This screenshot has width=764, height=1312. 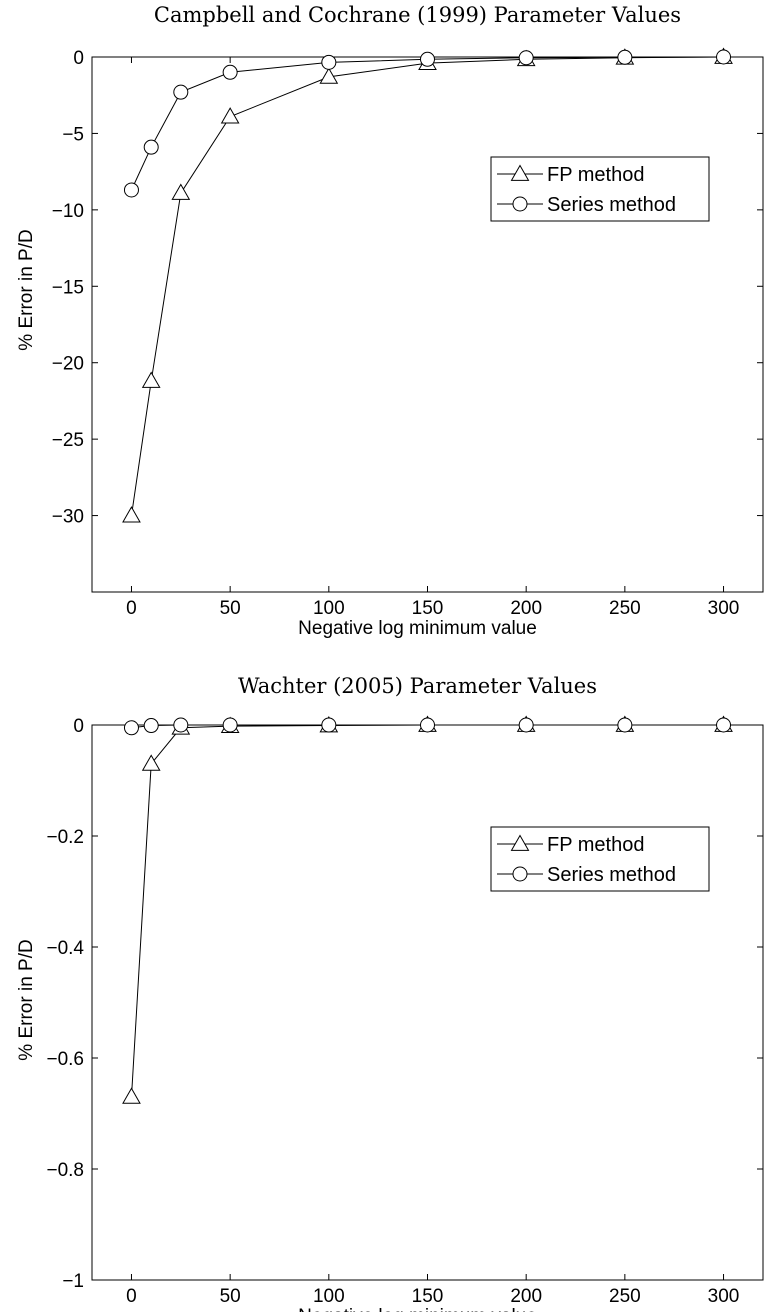 I want to click on y-tick-label: −30, so click(x=68, y=517).